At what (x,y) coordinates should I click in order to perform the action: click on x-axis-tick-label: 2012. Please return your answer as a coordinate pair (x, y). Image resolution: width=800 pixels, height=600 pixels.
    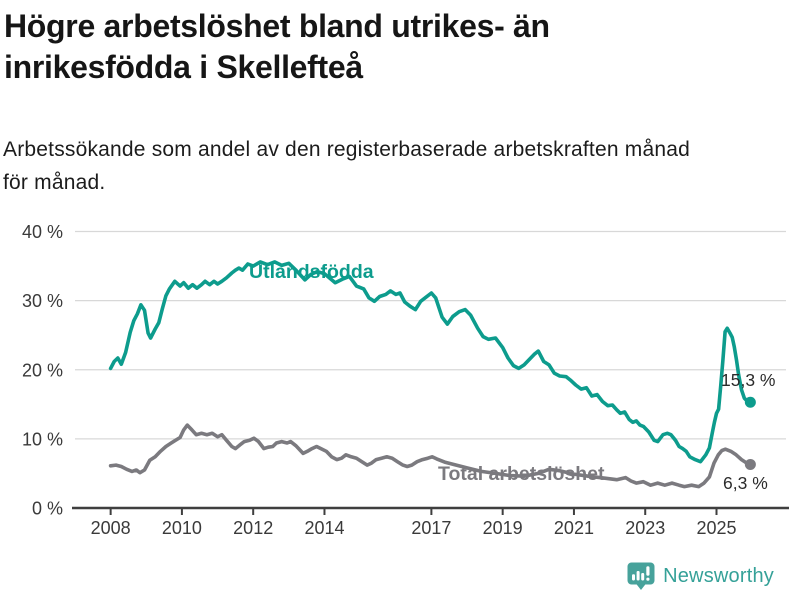
    Looking at the image, I should click on (253, 528).